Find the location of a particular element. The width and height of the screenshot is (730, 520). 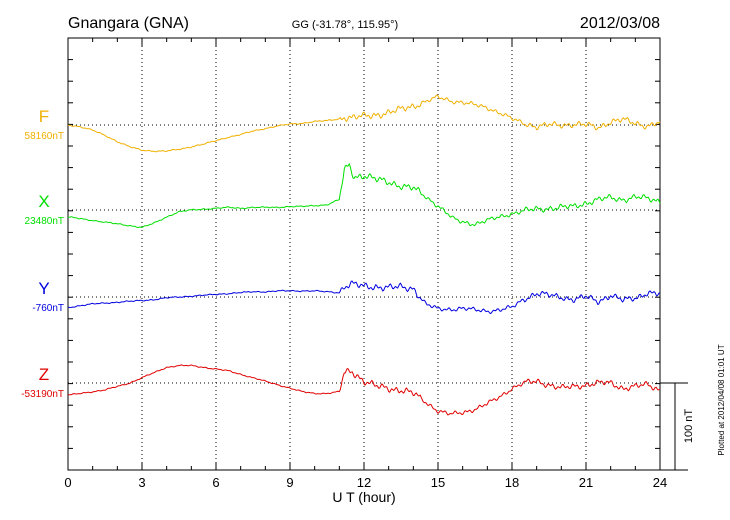

x-tick-label: 0 is located at coordinates (67, 482).